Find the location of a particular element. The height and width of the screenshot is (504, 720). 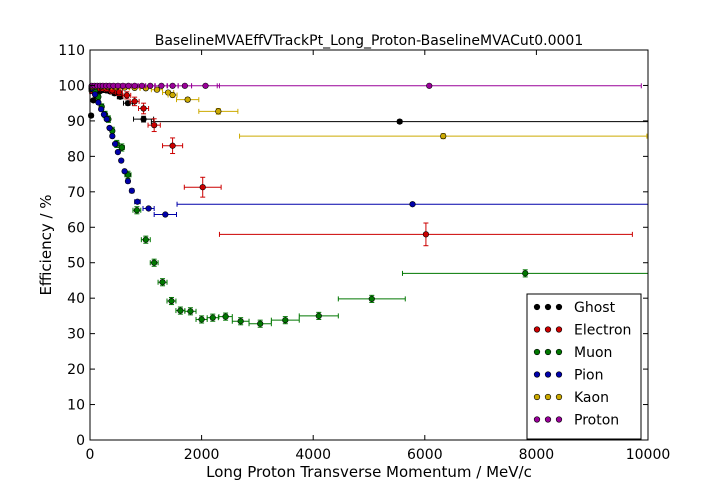

y-tick-label: 40 is located at coordinates (76, 299).